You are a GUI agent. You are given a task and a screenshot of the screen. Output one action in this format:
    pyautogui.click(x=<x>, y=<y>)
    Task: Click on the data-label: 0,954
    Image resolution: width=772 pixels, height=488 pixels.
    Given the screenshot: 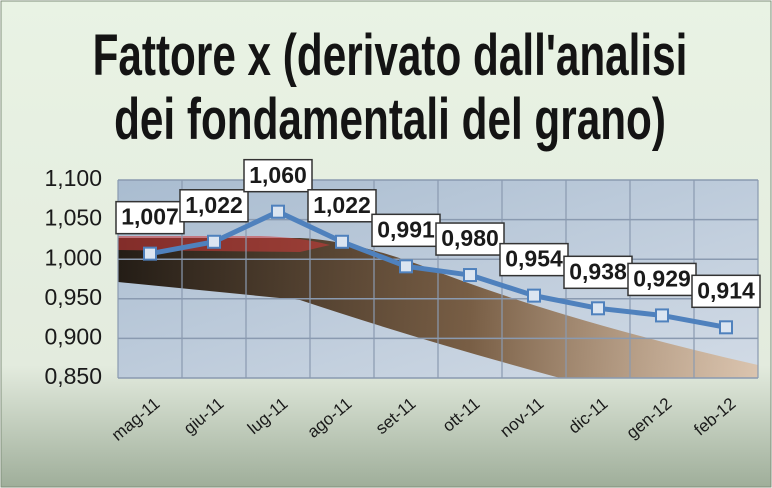 What is the action you would take?
    pyautogui.click(x=534, y=259)
    